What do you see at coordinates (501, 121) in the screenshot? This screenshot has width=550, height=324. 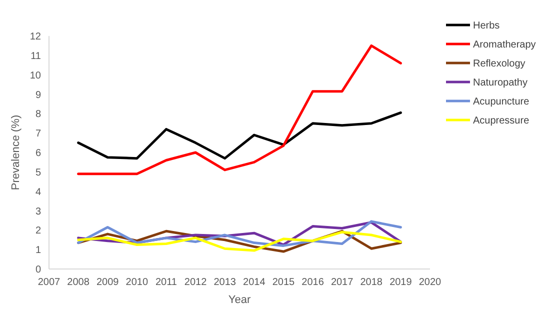 I see `legend-label: Acupressure` at bounding box center [501, 121].